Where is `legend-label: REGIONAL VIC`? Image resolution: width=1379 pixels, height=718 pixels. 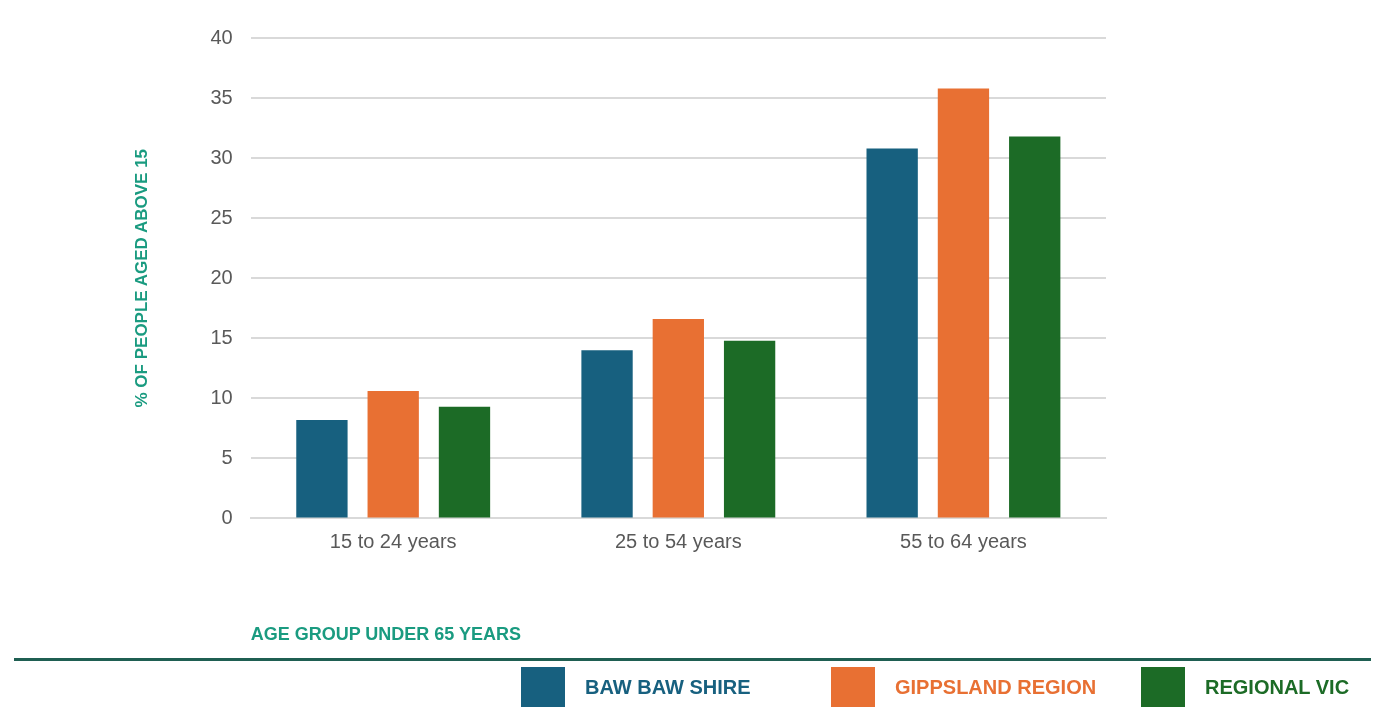
legend-label: REGIONAL VIC is located at coordinates (1277, 687).